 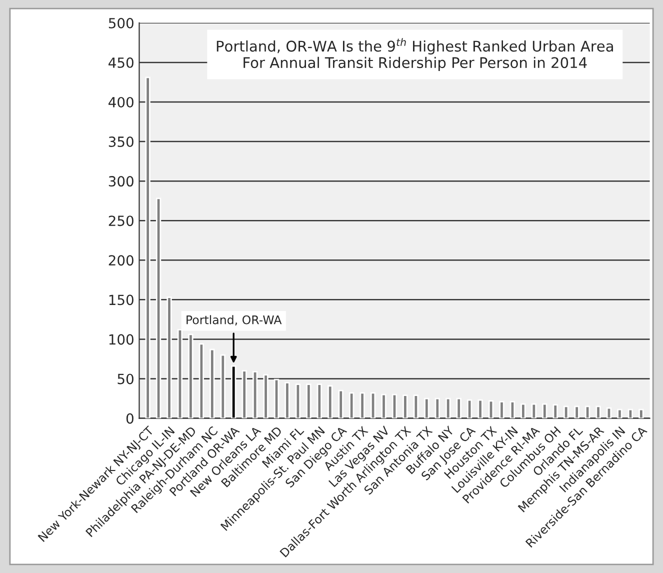 What do you see at coordinates (121, 181) in the screenshot?
I see `y-tick-label: 300` at bounding box center [121, 181].